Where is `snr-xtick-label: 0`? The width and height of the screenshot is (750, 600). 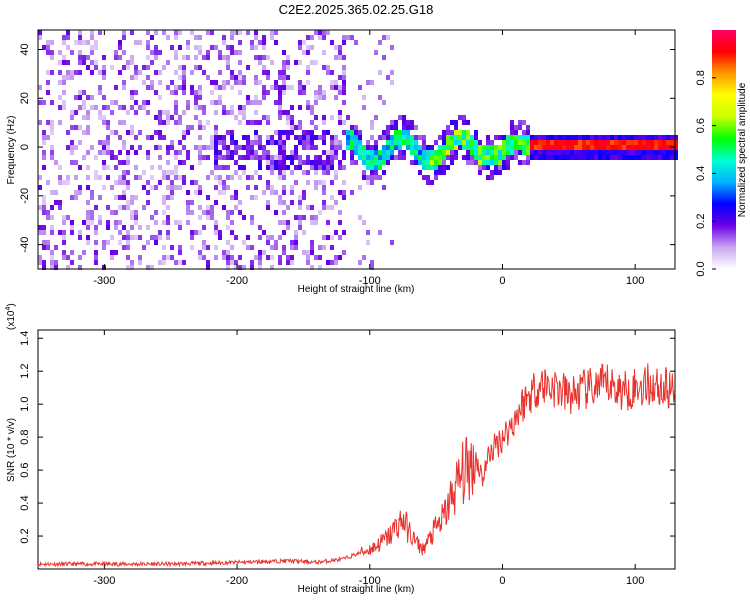
snr-xtick-label: 0 is located at coordinates (502, 581).